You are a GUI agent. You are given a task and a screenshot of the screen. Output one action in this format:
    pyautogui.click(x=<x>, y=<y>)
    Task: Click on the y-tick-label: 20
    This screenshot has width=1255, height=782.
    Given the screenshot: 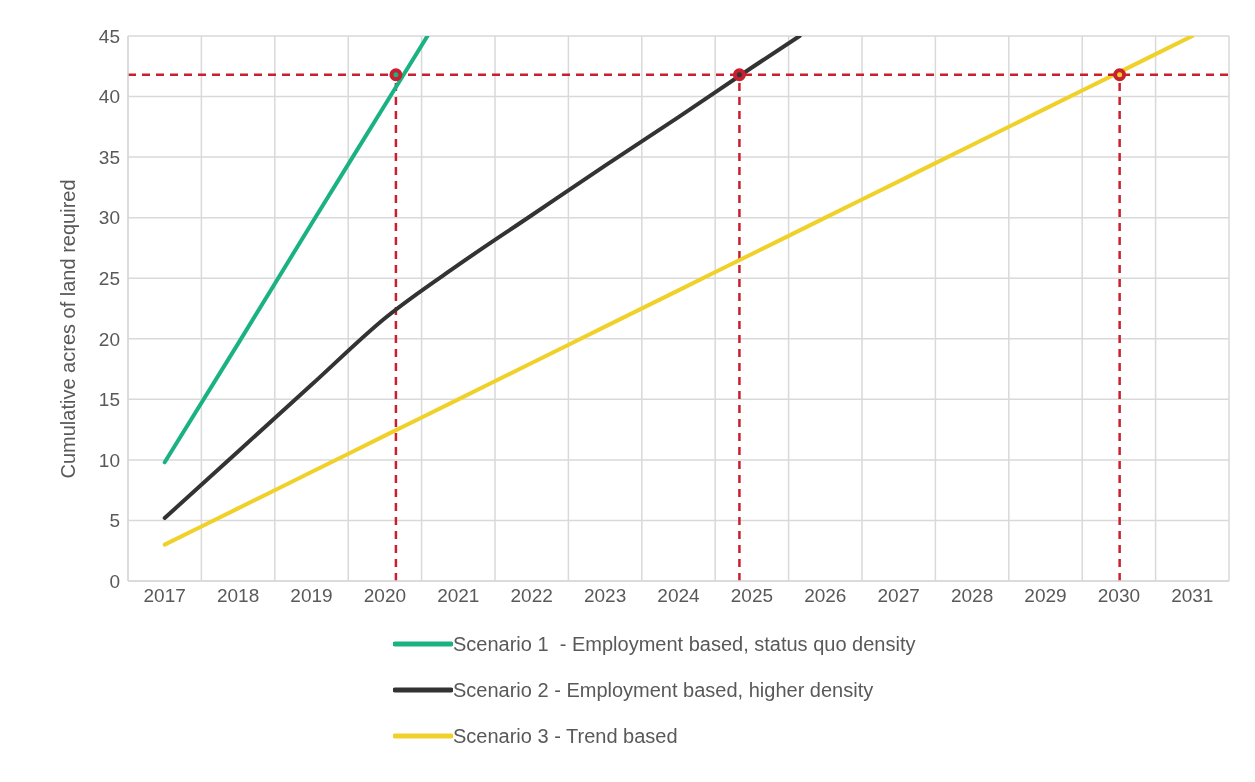 What is the action you would take?
    pyautogui.click(x=109, y=339)
    